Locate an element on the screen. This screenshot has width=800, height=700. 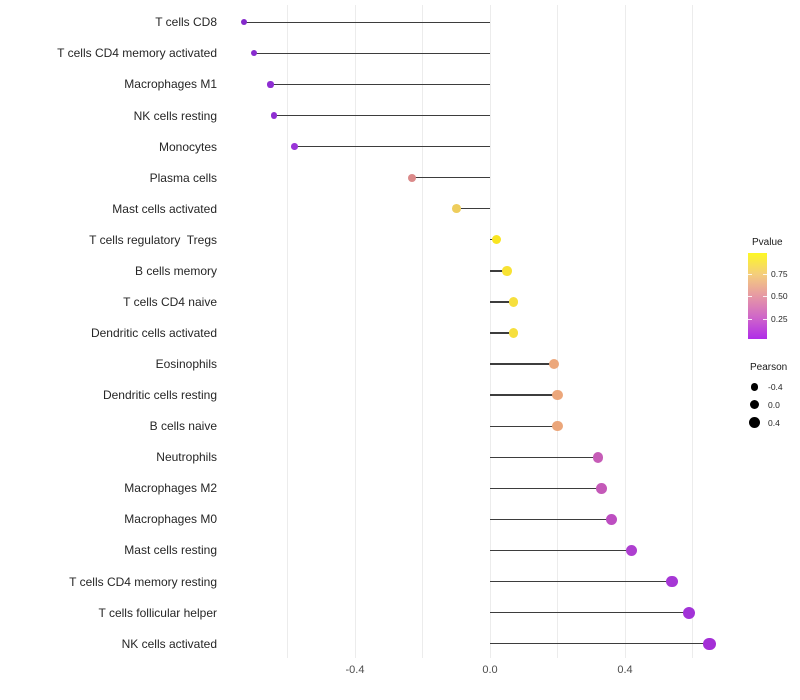
category-label: NK cells activated is located at coordinates (169, 643).